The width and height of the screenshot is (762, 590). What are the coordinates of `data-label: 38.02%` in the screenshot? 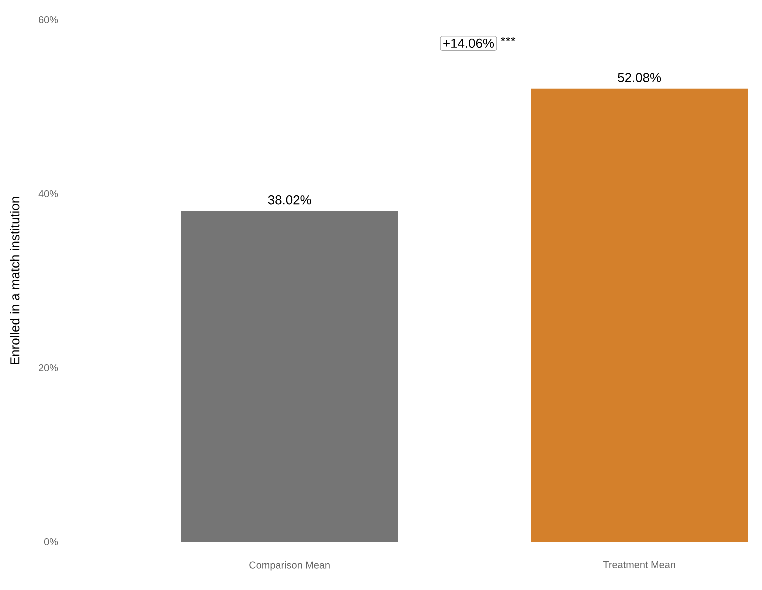 It's located at (290, 200).